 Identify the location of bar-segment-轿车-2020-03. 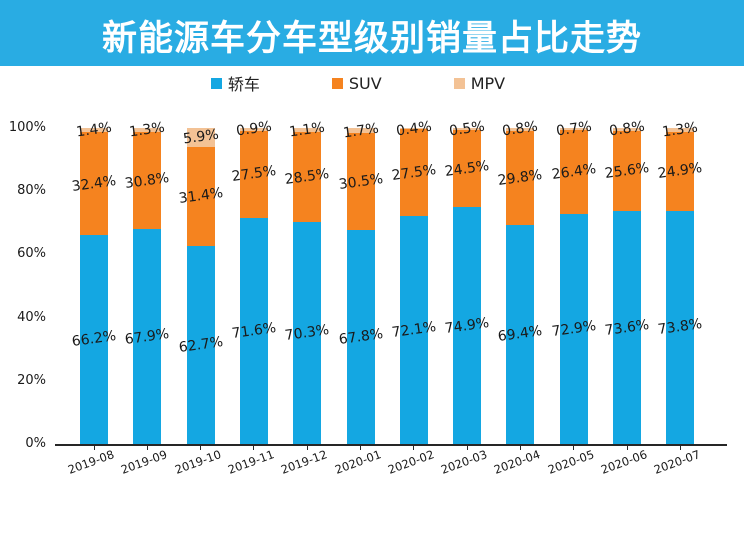
(467, 325).